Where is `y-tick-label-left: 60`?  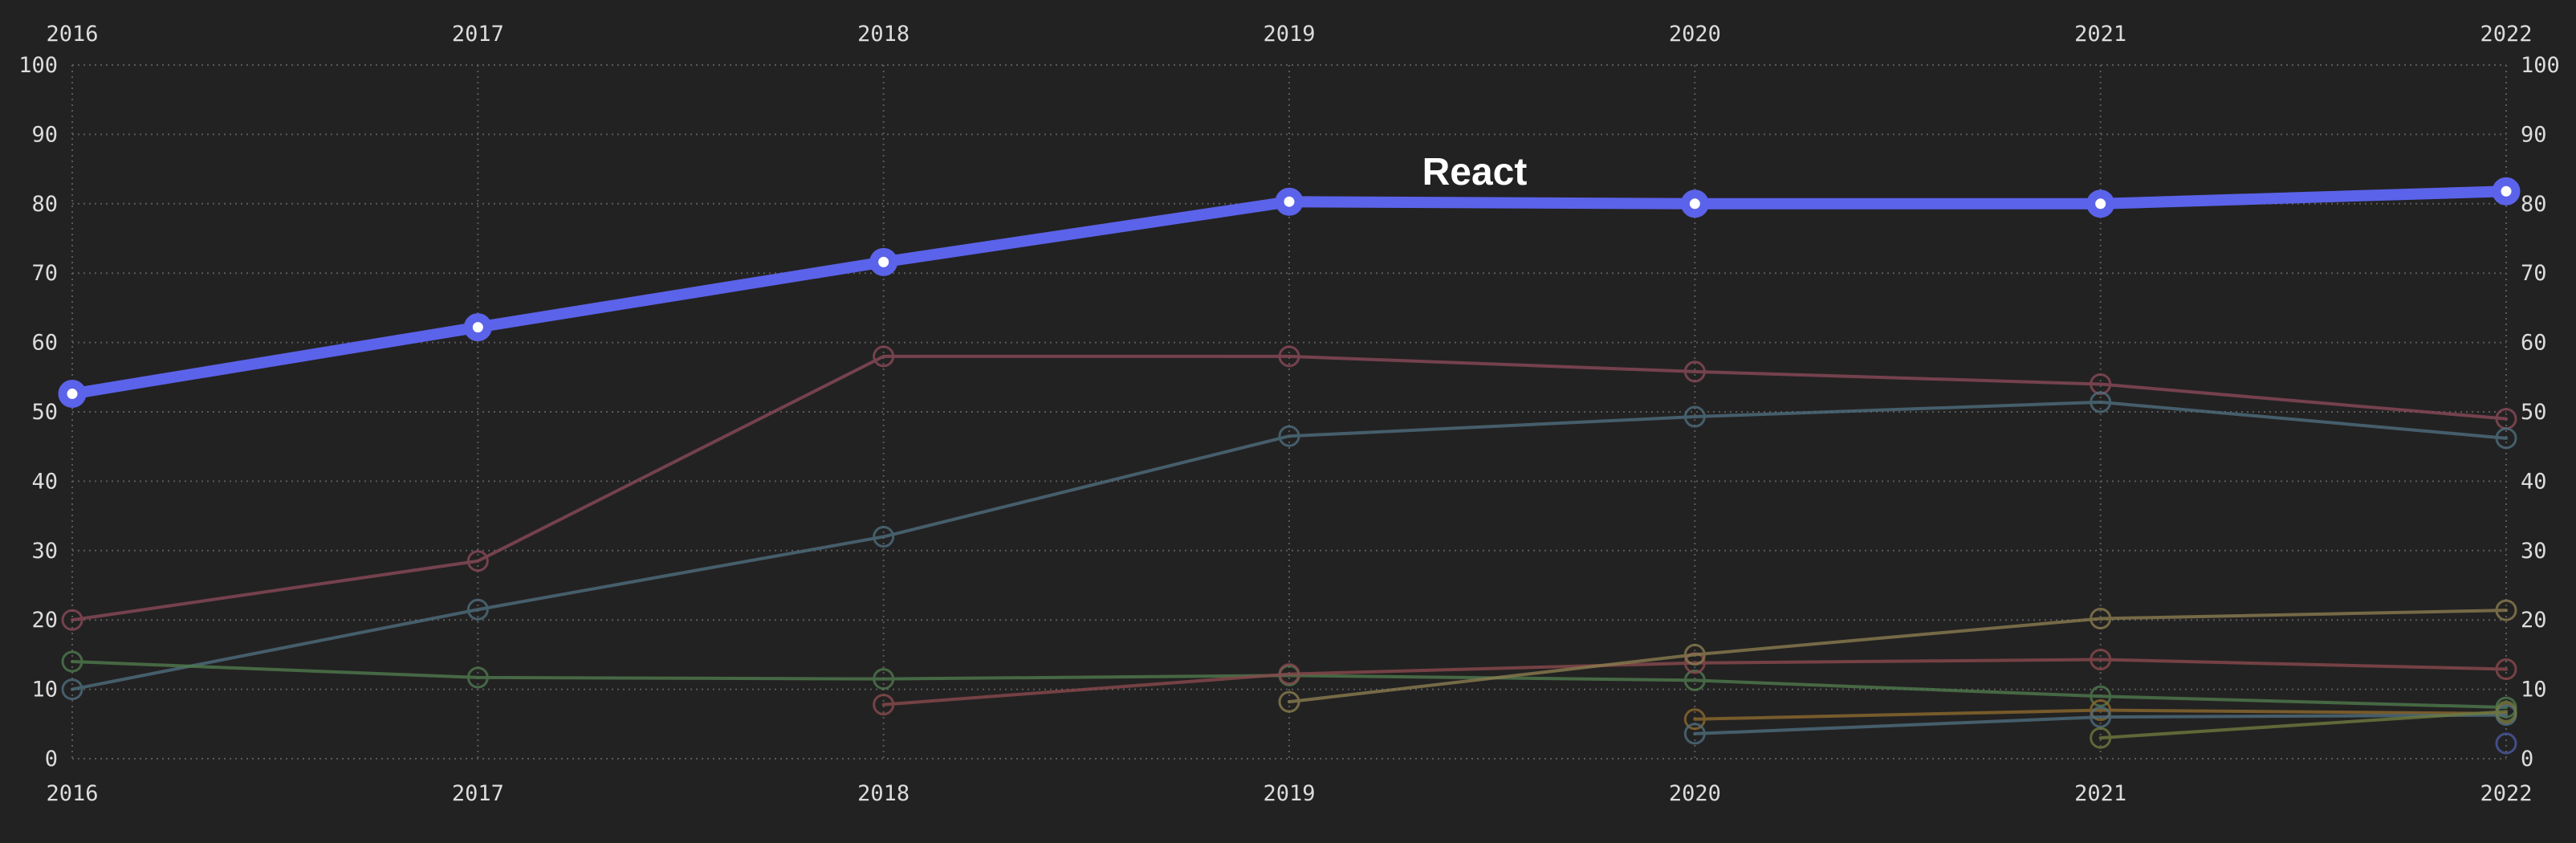 y-tick-label-left: 60 is located at coordinates (44, 343).